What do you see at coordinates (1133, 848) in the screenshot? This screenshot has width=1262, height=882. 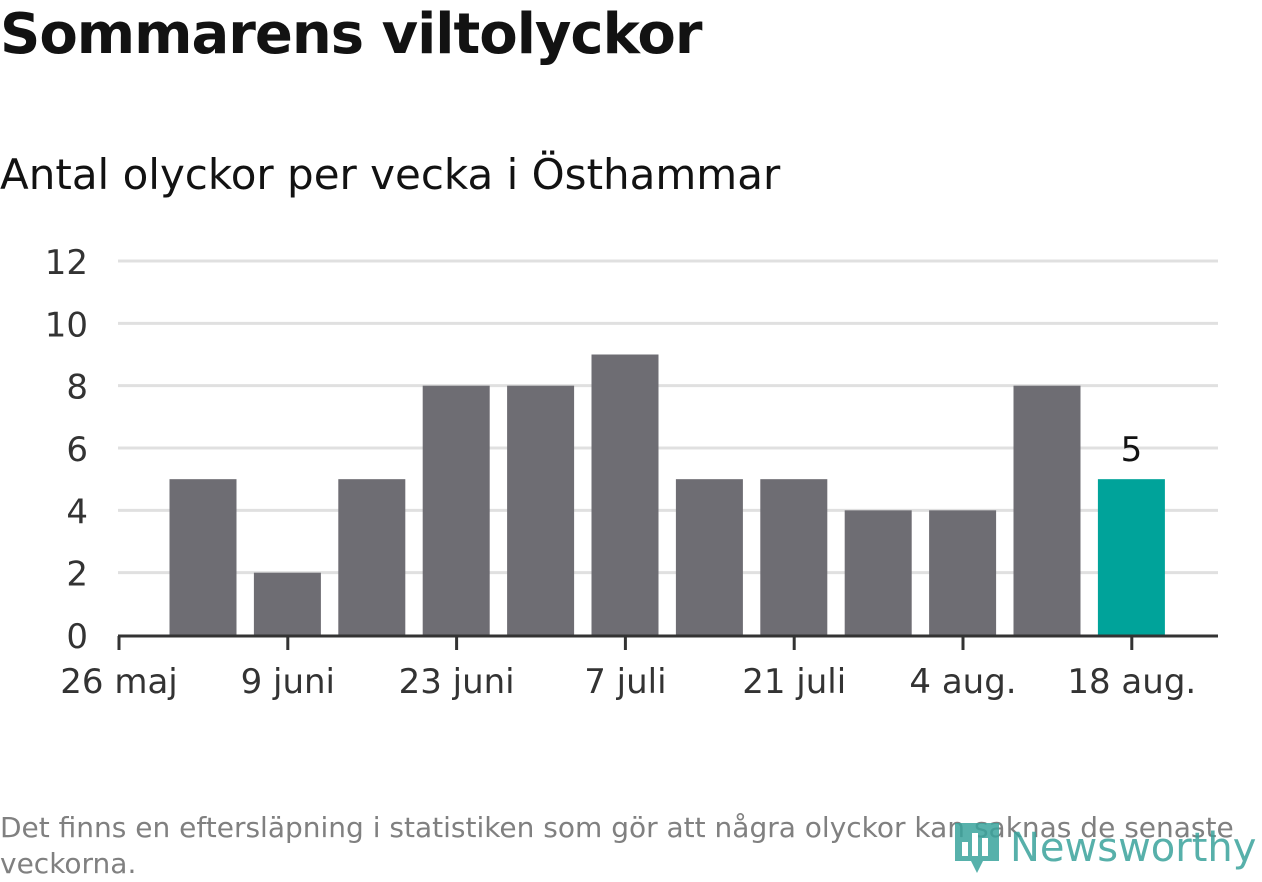 I see `brand-name: Newsworthy` at bounding box center [1133, 848].